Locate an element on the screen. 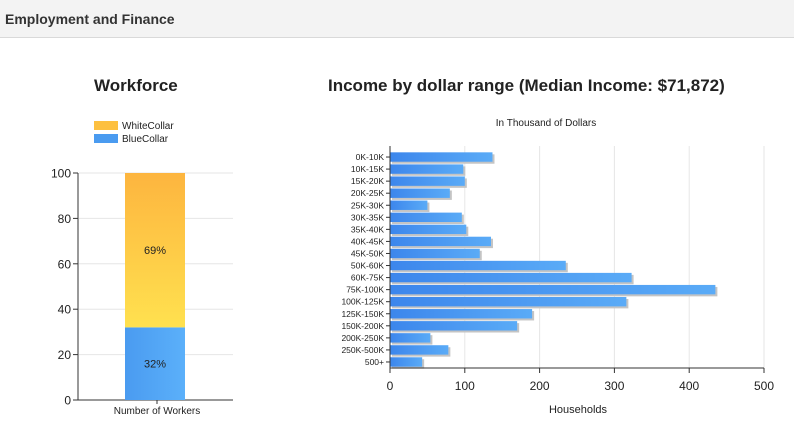 The image size is (794, 424). y-category-label: 500+ is located at coordinates (374, 362).